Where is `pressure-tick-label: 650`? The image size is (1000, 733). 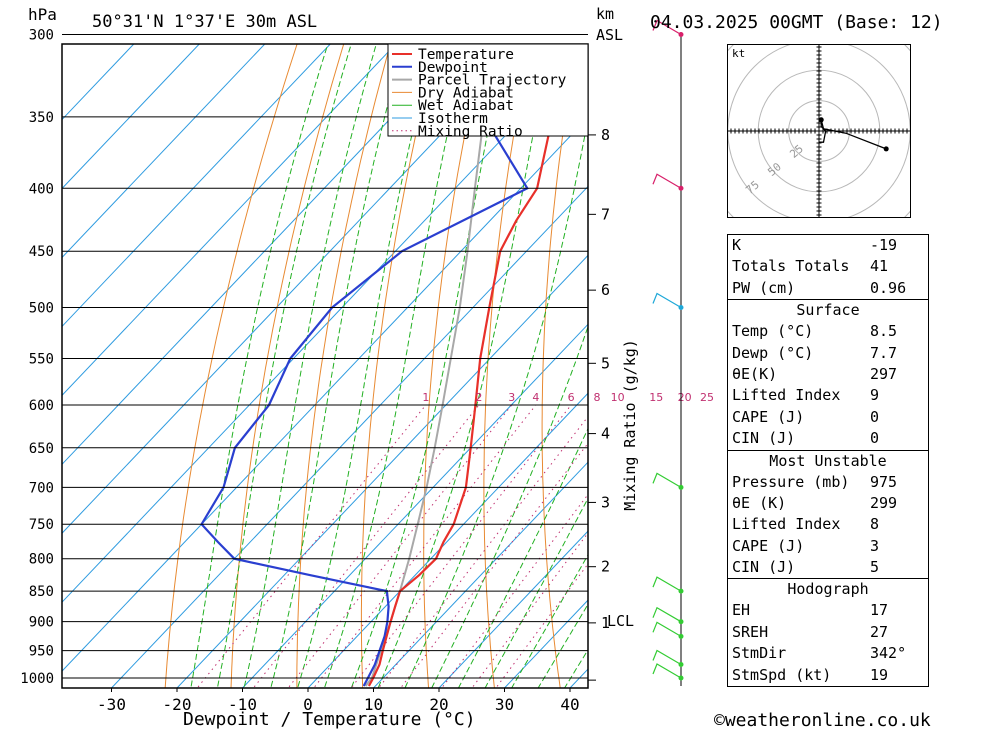 pressure-tick-label: 650 is located at coordinates (41, 449).